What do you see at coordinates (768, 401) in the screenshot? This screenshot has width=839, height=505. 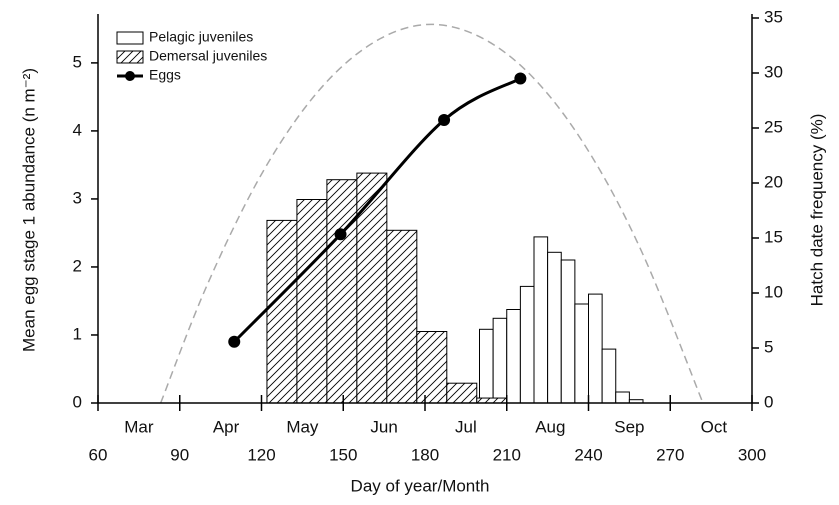 I see `y2-tick-label: 0` at bounding box center [768, 401].